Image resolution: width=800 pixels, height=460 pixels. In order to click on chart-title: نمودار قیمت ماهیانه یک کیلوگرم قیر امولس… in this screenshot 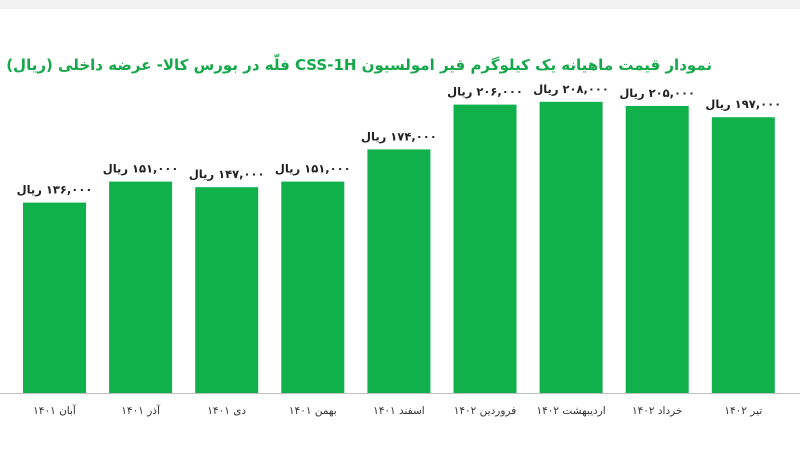, I will do `click(359, 65)`.